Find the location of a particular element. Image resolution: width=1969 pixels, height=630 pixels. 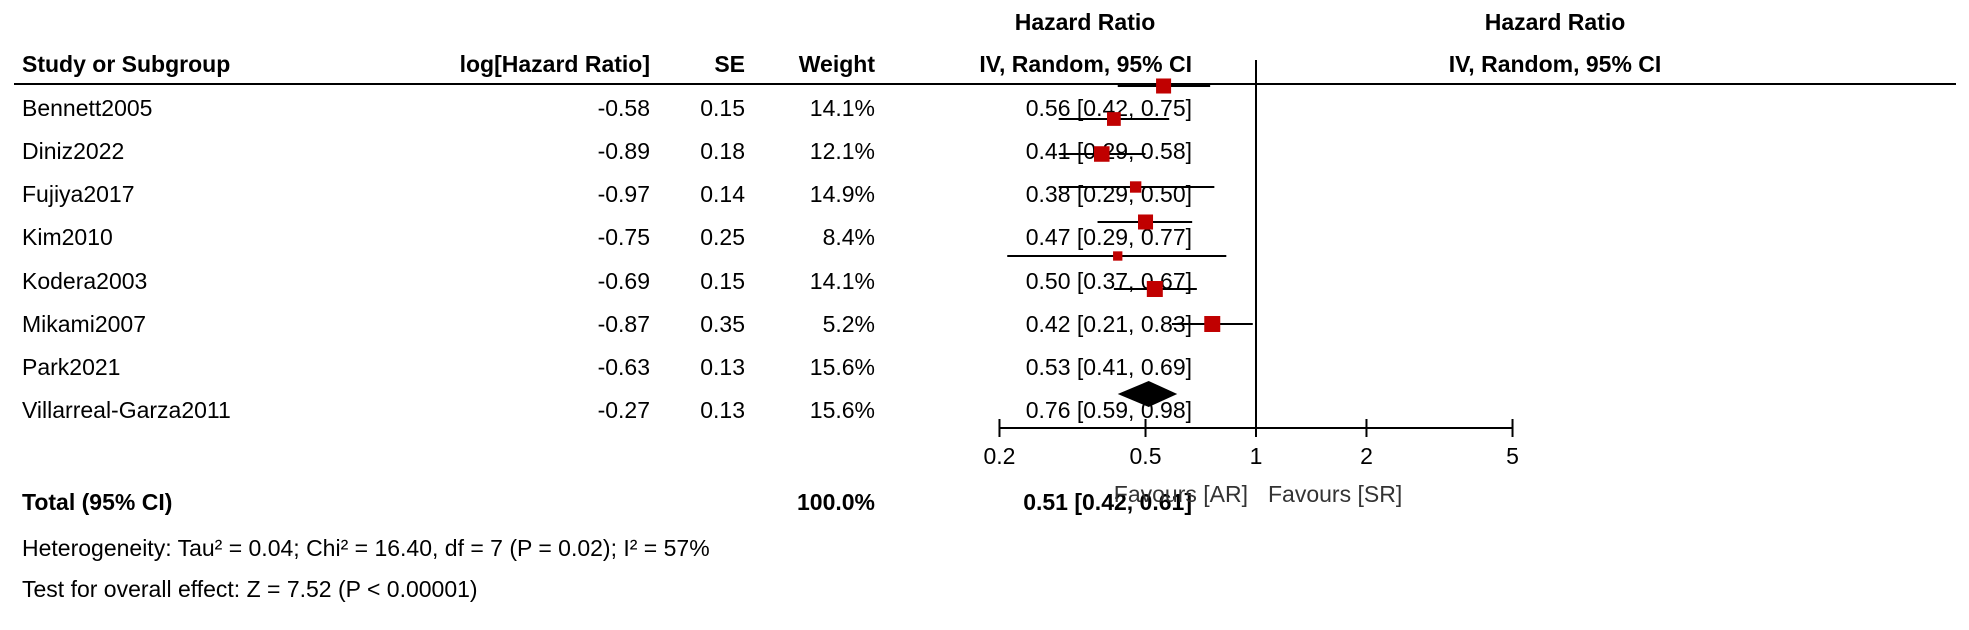

study-log-hr: -0.58 is located at coordinates (623, 108).